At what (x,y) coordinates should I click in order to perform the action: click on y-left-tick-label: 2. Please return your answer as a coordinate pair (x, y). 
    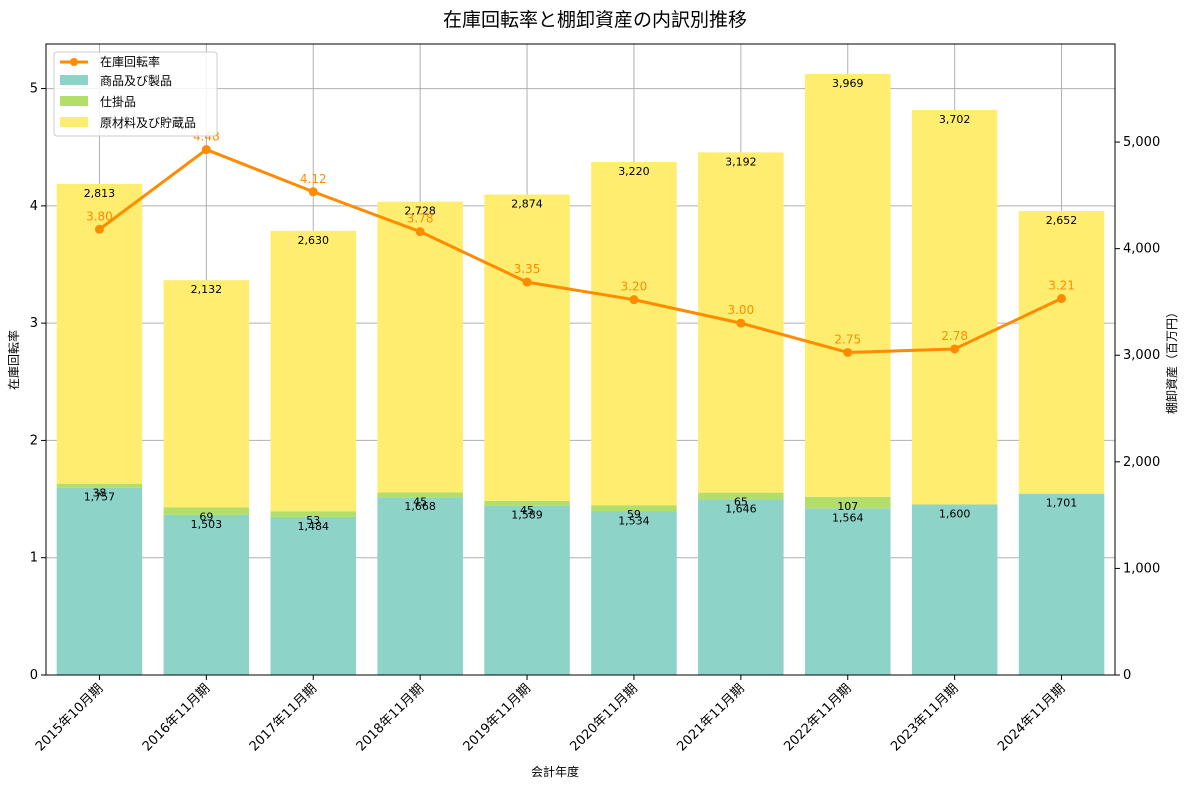
    Looking at the image, I should click on (34, 440).